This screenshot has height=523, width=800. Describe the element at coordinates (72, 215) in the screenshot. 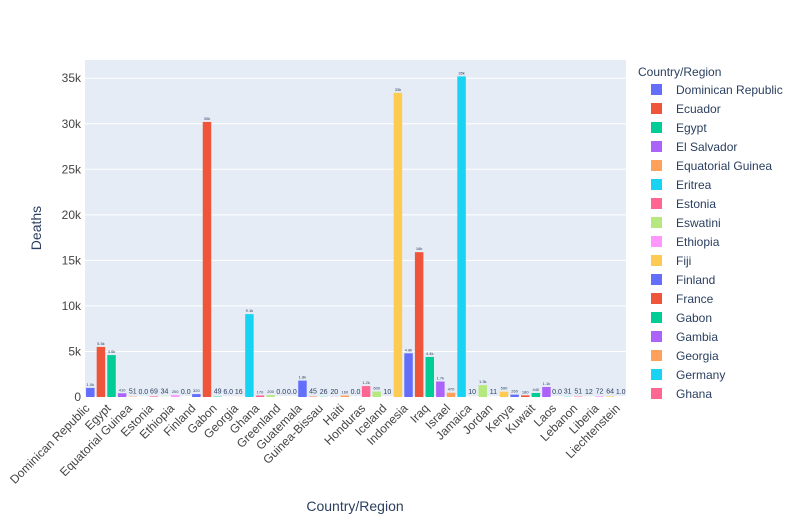

I see `y-tick-label: 20k` at that location.